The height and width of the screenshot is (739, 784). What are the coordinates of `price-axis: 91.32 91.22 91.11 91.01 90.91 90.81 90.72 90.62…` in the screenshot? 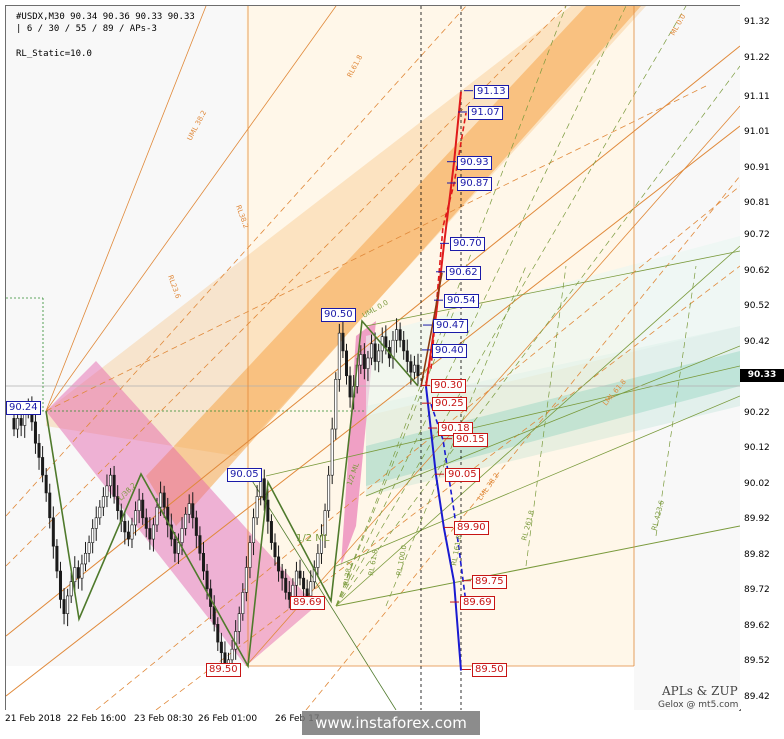 It's located at (762, 357).